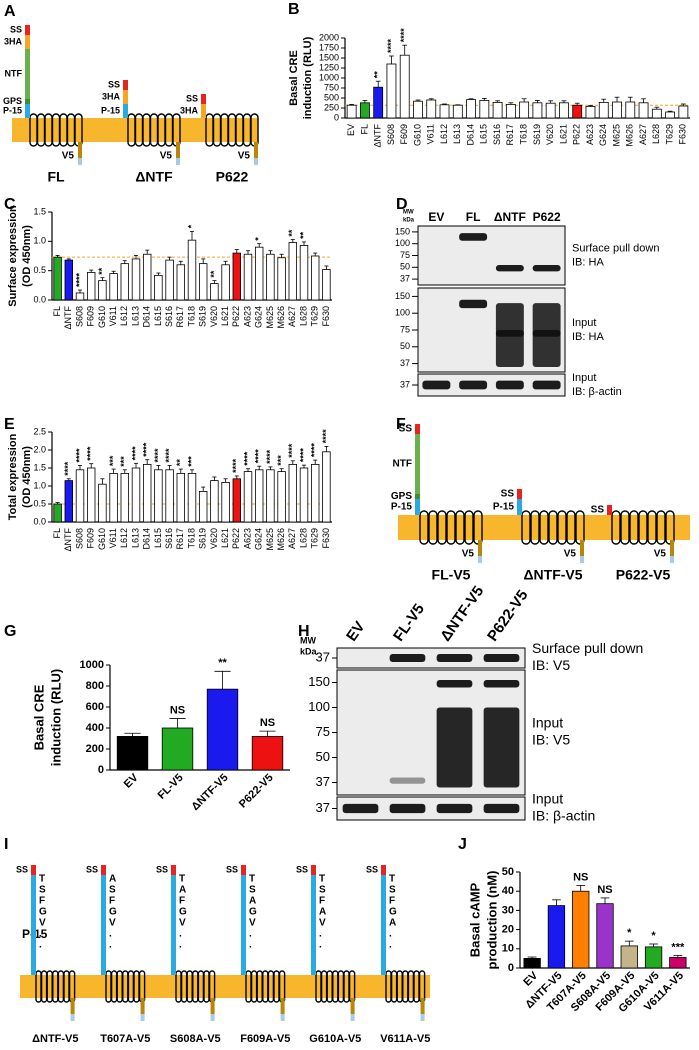  I want to click on x-tick-label: S608, so click(79, 316).